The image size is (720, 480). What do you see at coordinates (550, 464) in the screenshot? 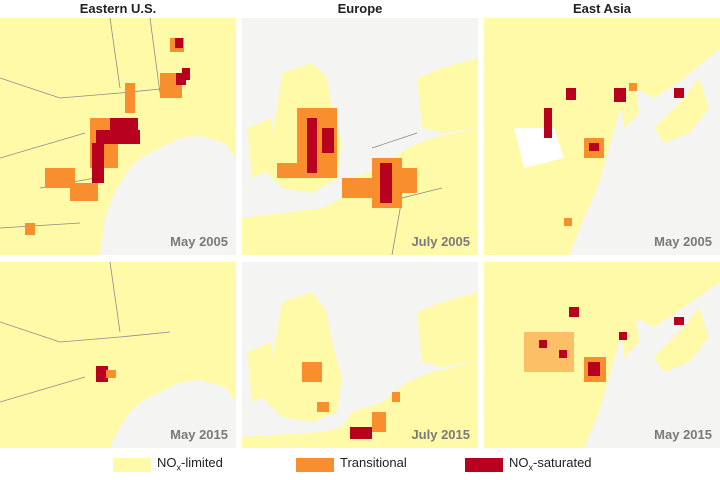
I see `legend-label-saturated: NOx-saturated` at bounding box center [550, 464].